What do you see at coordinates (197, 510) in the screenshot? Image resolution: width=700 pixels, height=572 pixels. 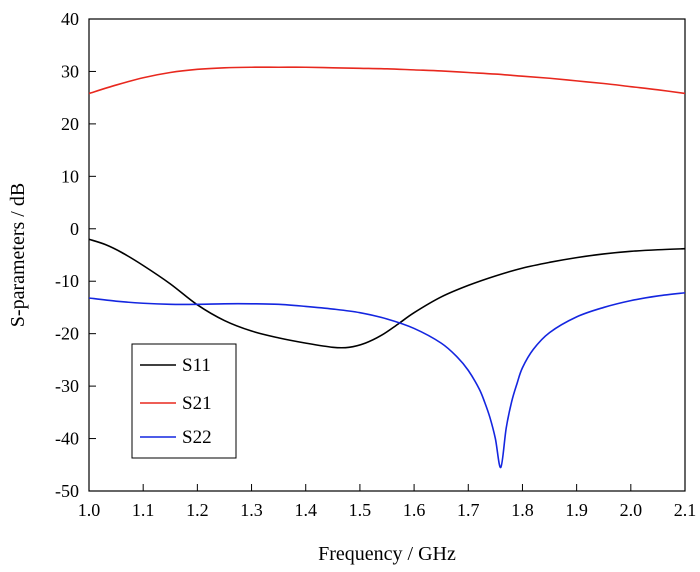 I see `x-tick-label: 1.2` at bounding box center [197, 510].